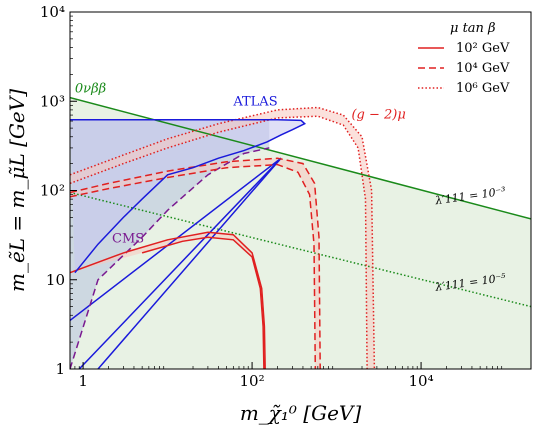 This screenshot has height=434, width=540. What do you see at coordinates (55, 280) in the screenshot?
I see `y-tick-label-1: 10` at bounding box center [55, 280].